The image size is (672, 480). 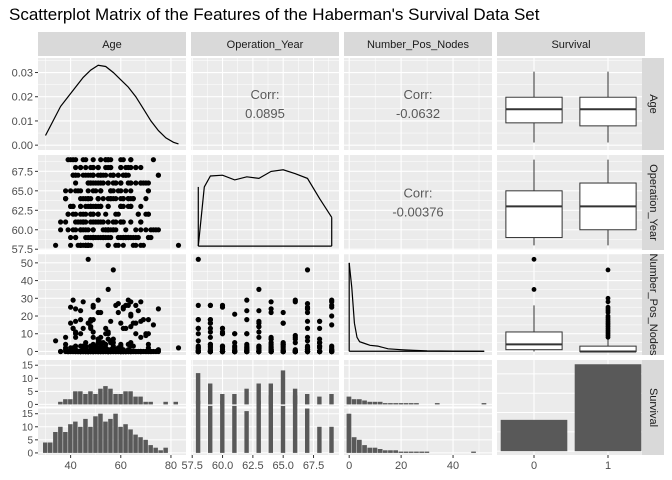 I want to click on y-tick-label: 0.02, so click(x=22, y=98).